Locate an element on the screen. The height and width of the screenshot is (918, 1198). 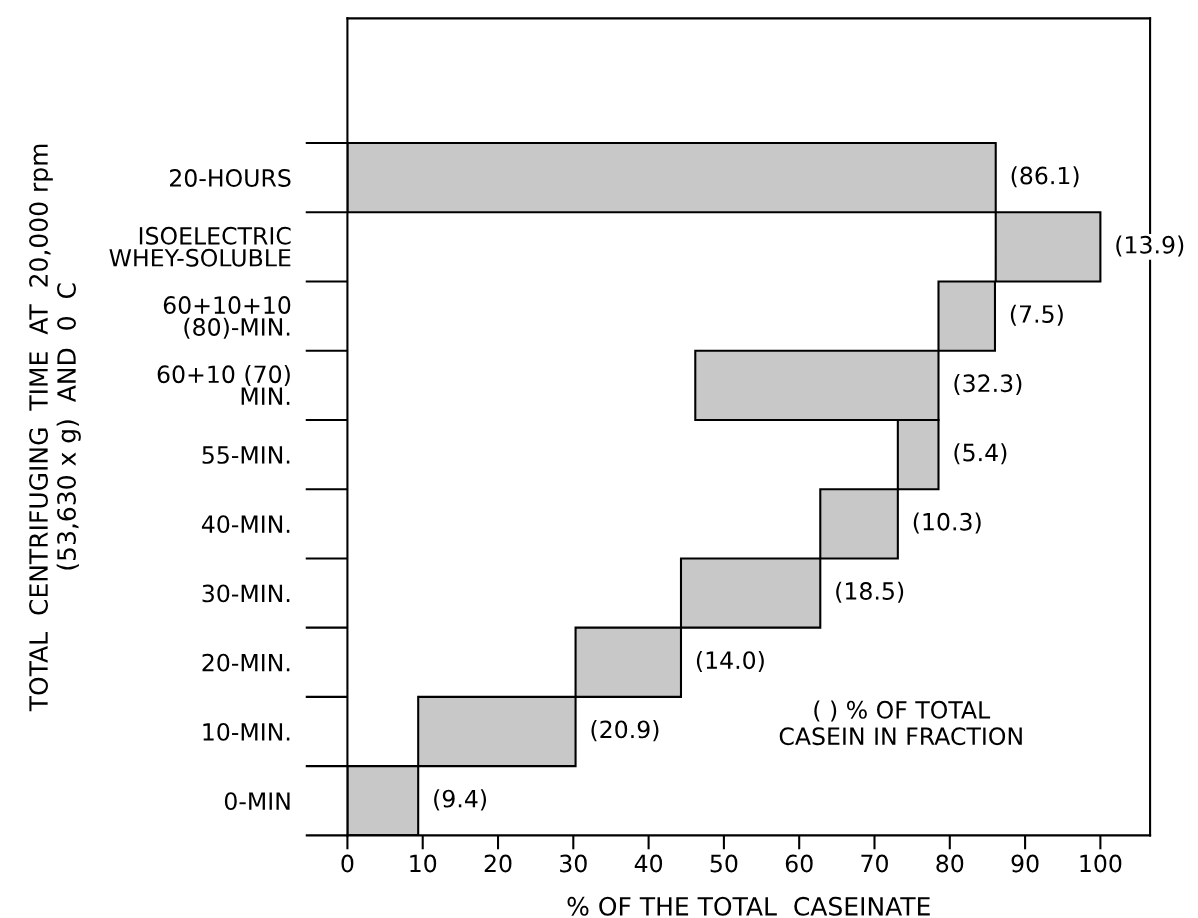
data-label: (86.1) is located at coordinates (1045, 177).